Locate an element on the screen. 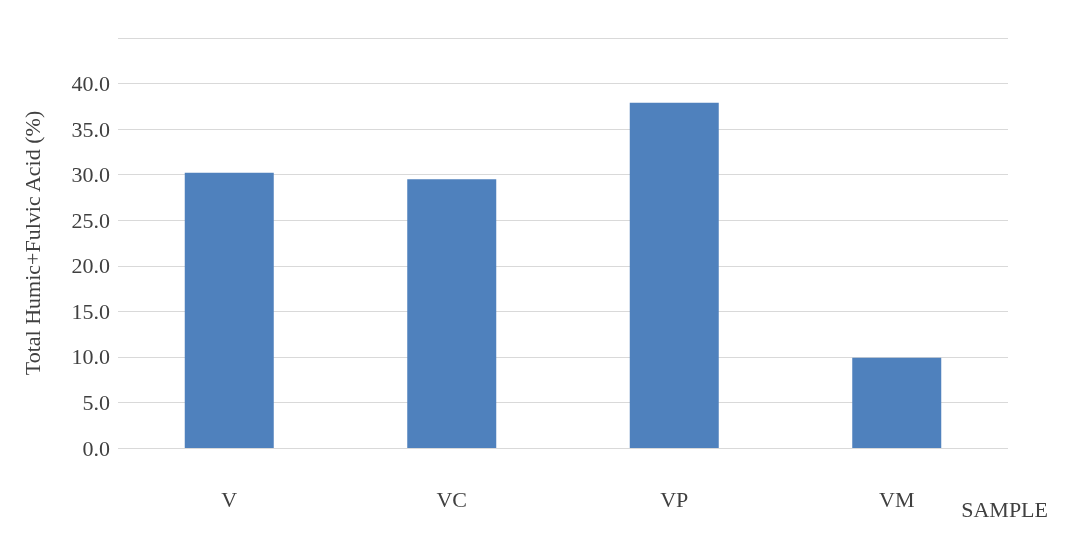  y-tick-label: 10.0 is located at coordinates (90, 357).